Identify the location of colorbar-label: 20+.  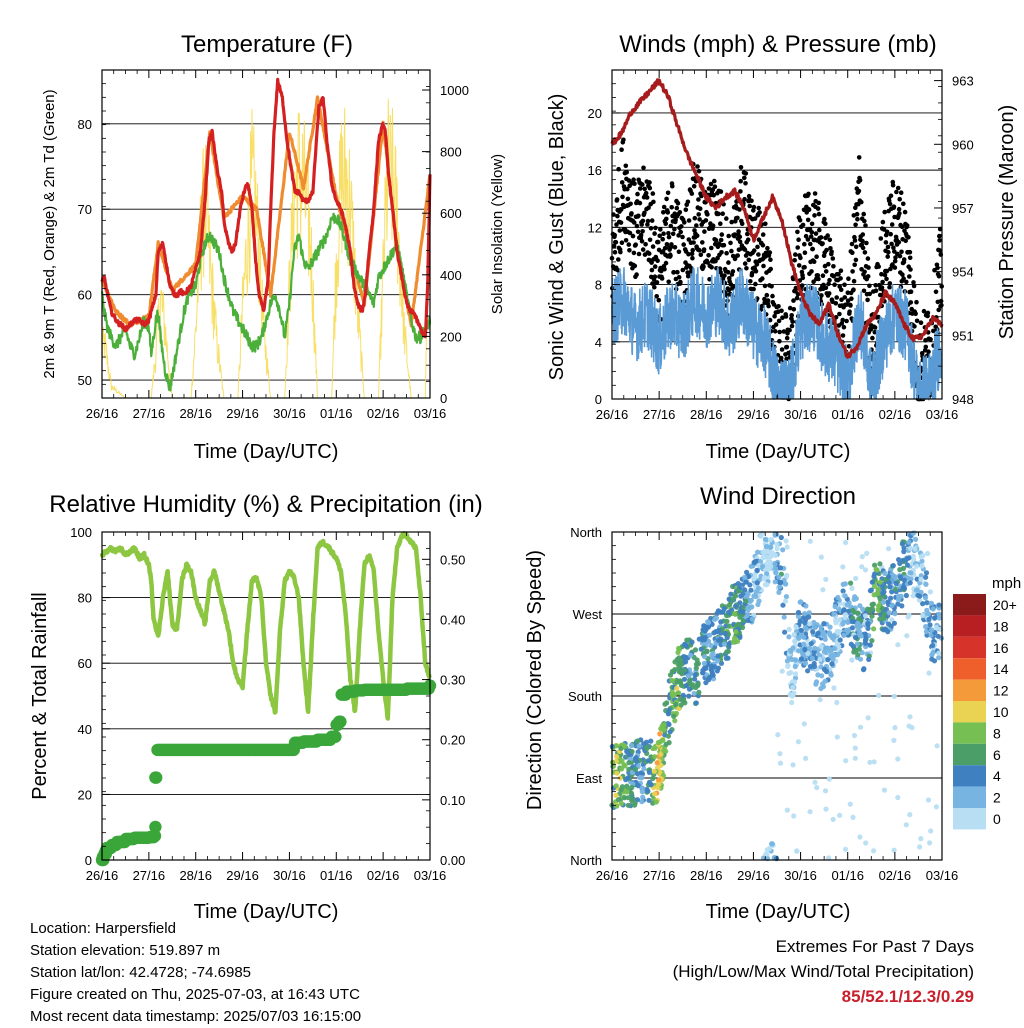
(1005, 605).